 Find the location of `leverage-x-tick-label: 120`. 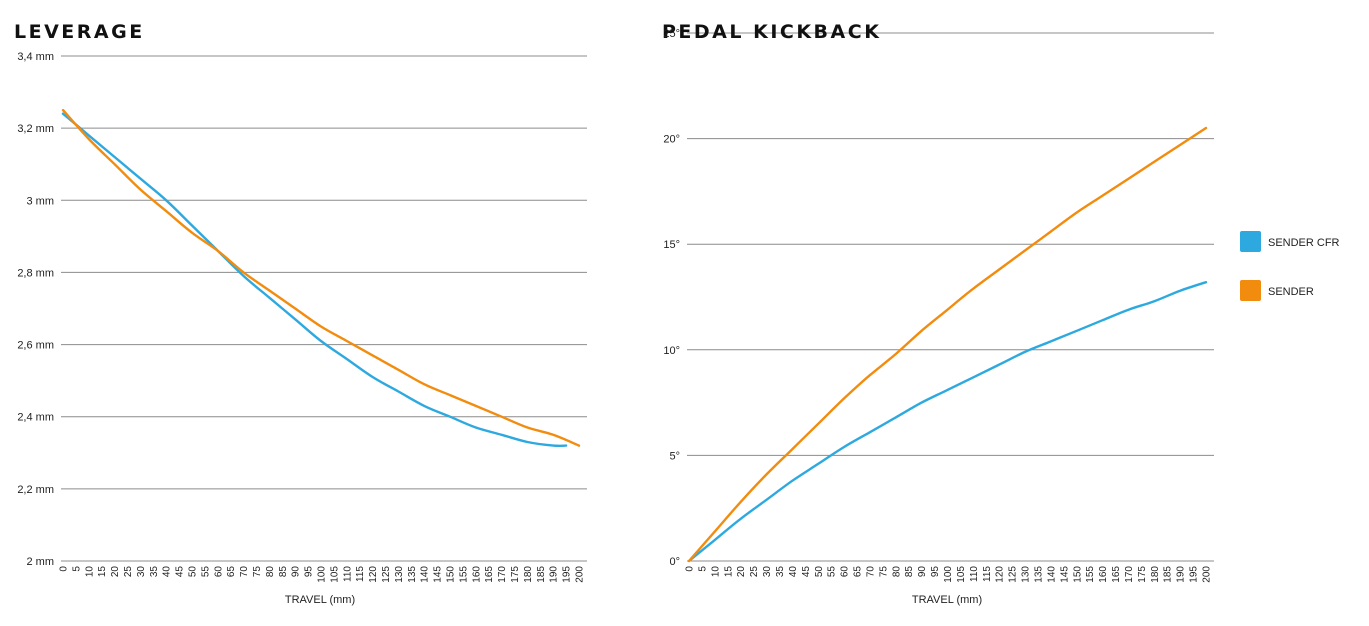

leverage-x-tick-label: 120 is located at coordinates (373, 574).